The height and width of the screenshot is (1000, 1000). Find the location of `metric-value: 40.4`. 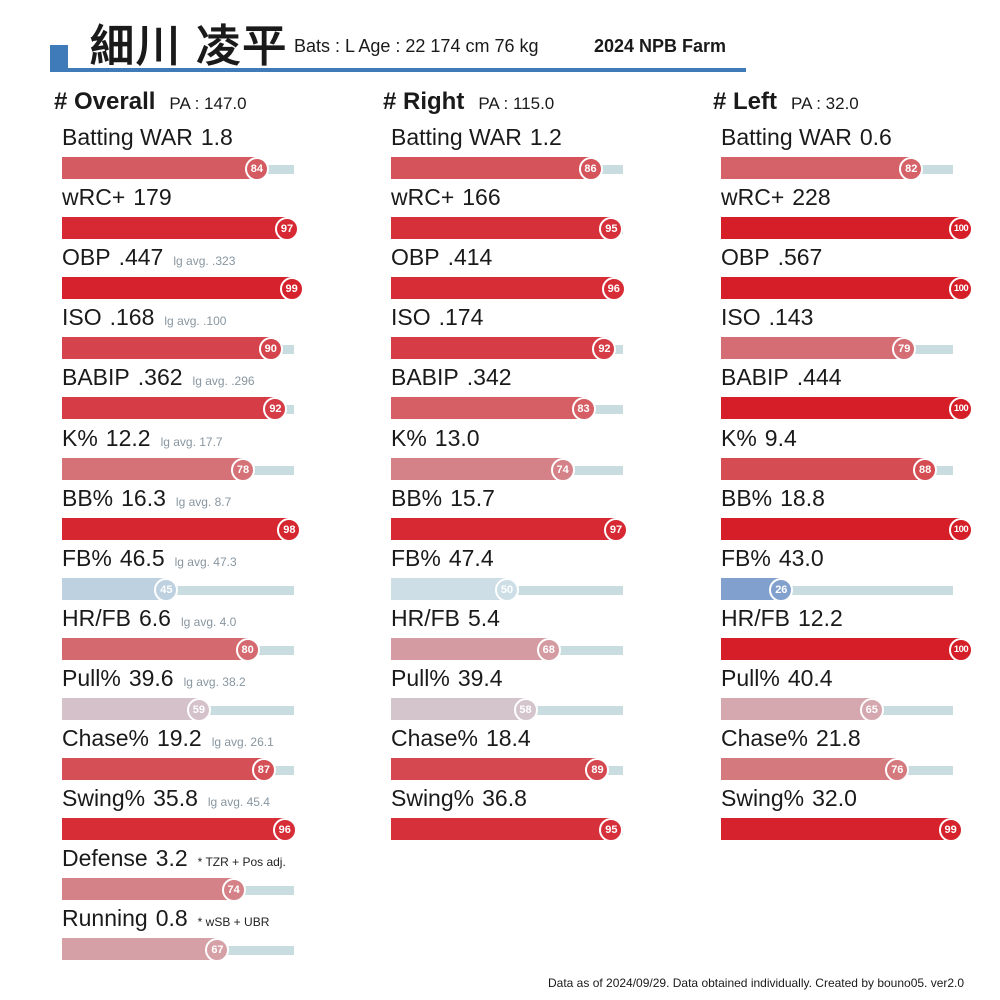

metric-value: 40.4 is located at coordinates (810, 677).